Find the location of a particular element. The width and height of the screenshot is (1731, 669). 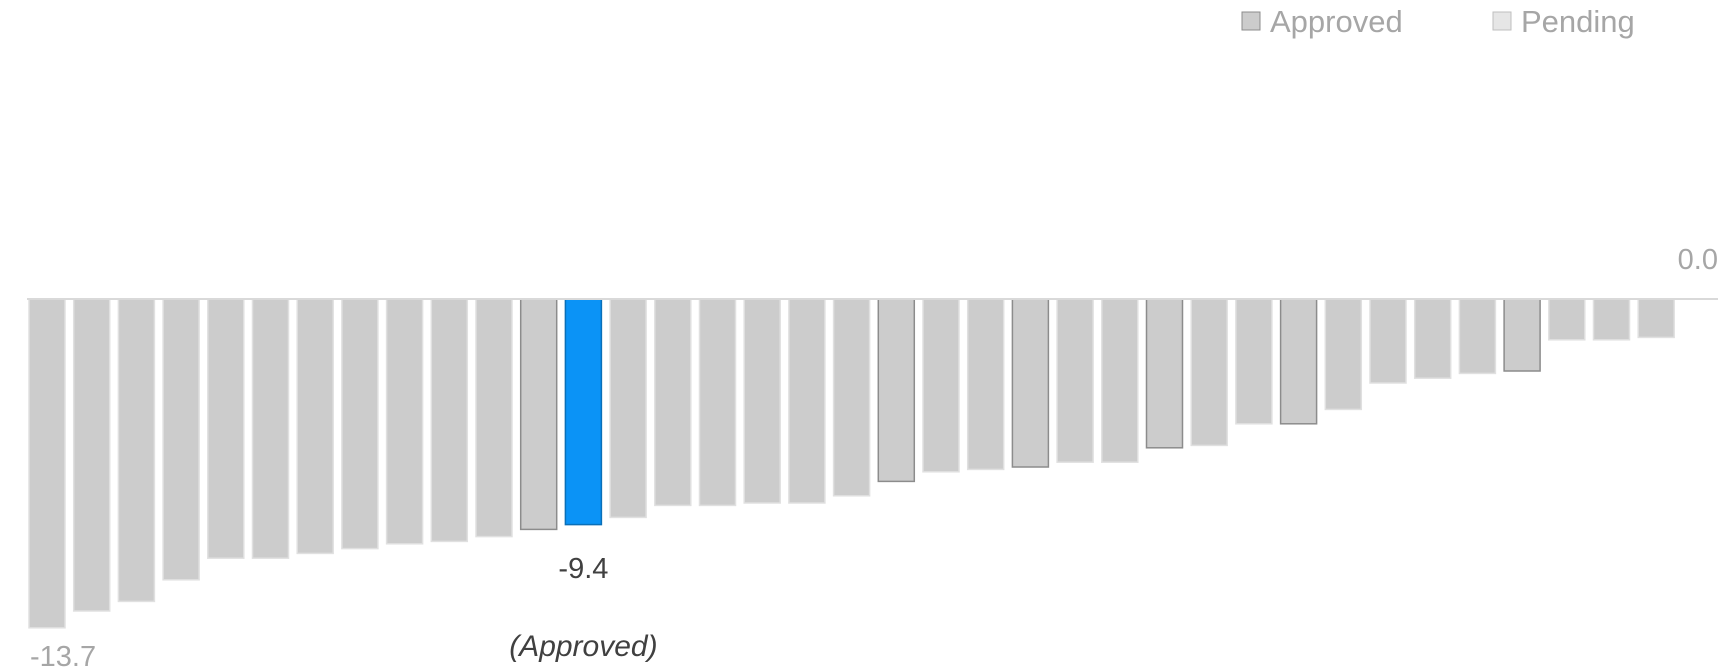

legend-label-pending: Pending is located at coordinates (1578, 21).